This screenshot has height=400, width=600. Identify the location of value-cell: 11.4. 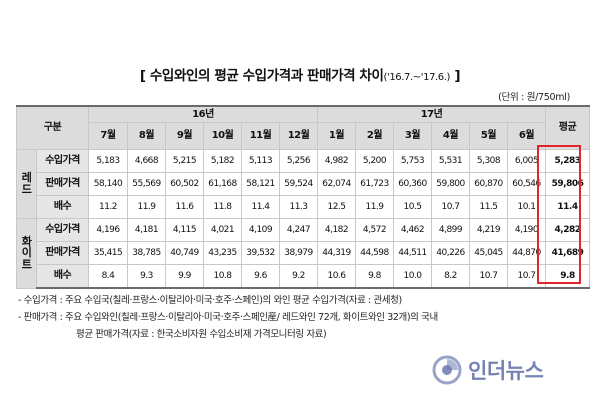
(260, 207).